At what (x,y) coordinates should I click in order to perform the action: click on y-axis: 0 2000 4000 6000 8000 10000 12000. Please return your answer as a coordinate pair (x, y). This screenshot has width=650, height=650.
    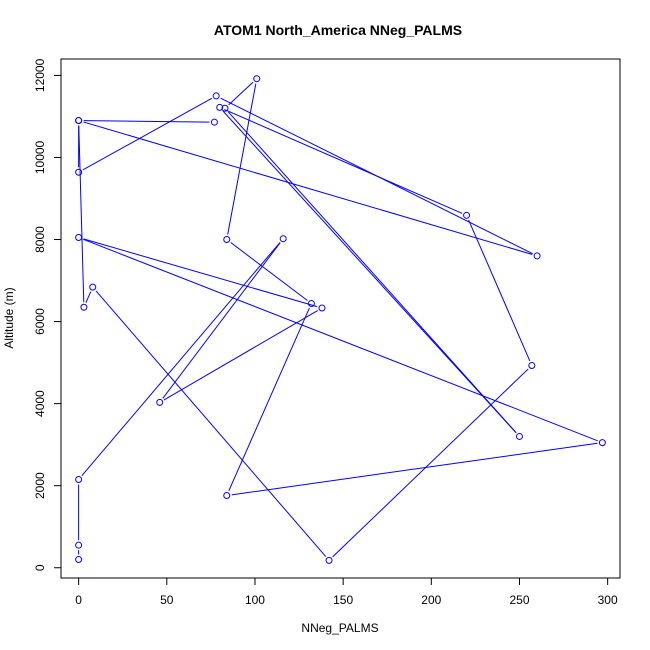
    Looking at the image, I should click on (47, 314).